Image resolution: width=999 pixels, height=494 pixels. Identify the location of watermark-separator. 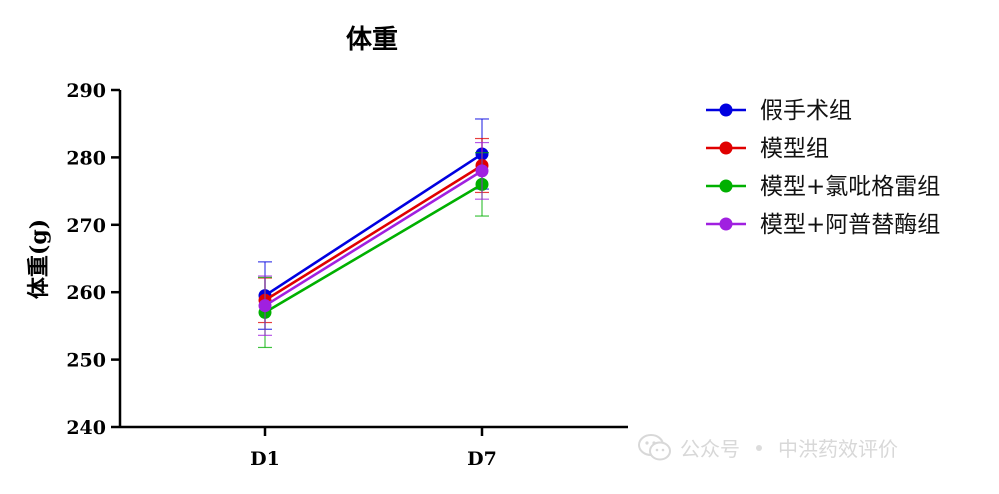
(759, 447).